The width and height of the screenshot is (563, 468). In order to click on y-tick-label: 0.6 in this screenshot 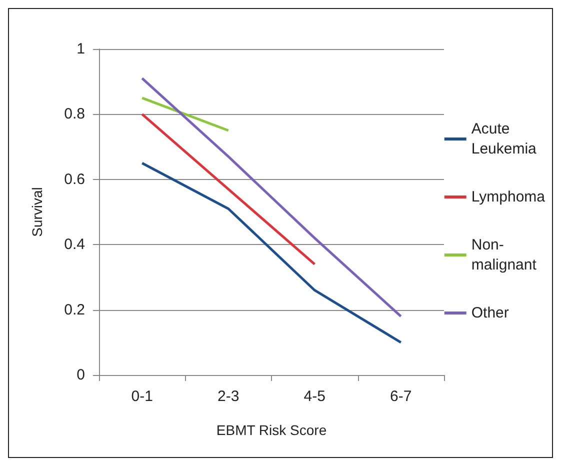, I will do `click(74, 179)`.